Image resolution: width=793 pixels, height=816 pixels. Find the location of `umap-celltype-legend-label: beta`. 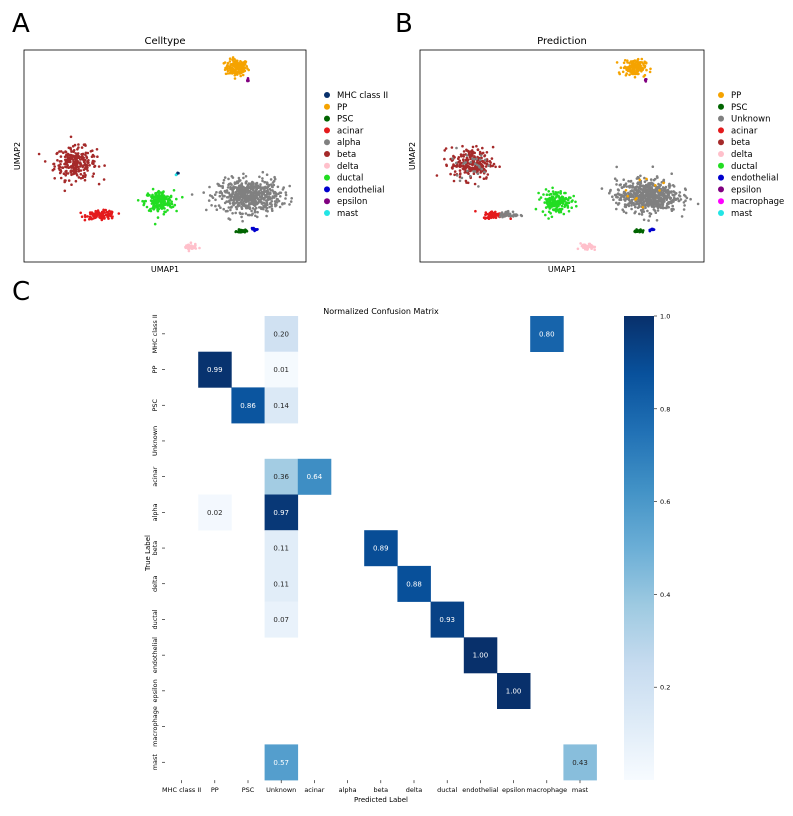

umap-celltype-legend-label: beta is located at coordinates (346, 155).